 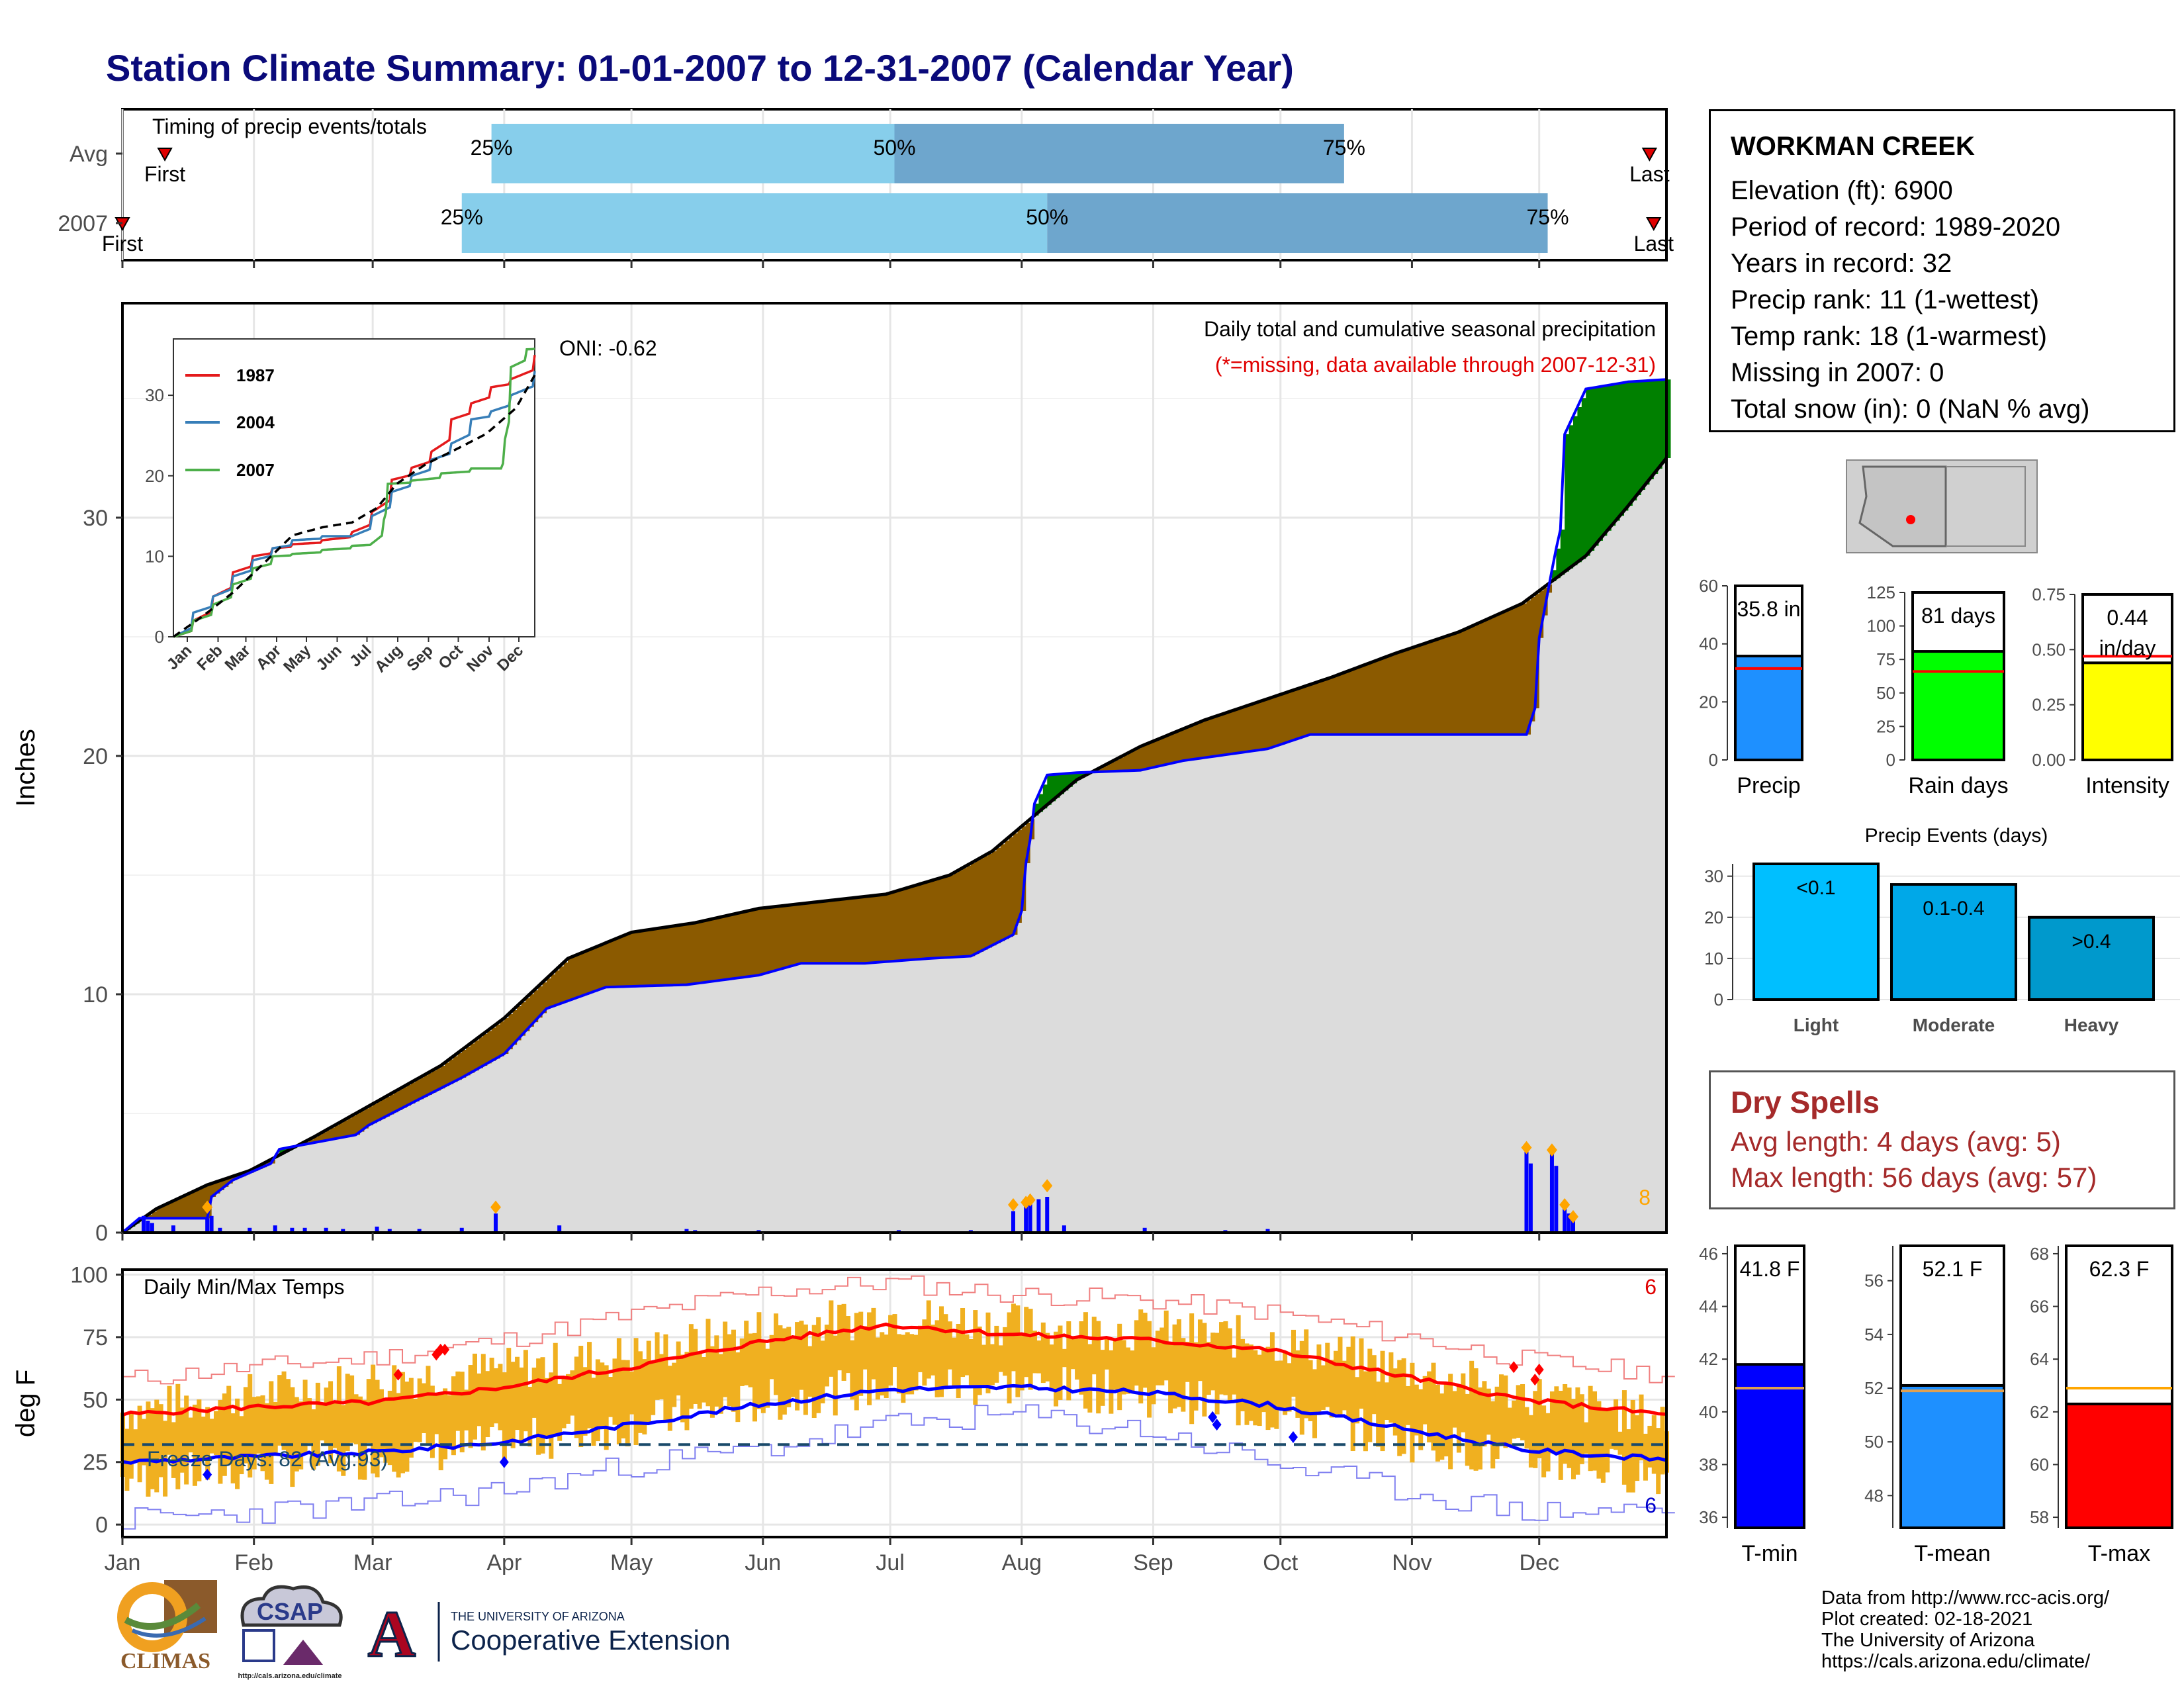 What do you see at coordinates (154, 476) in the screenshot?
I see `inset-y-tick-label: 20` at bounding box center [154, 476].